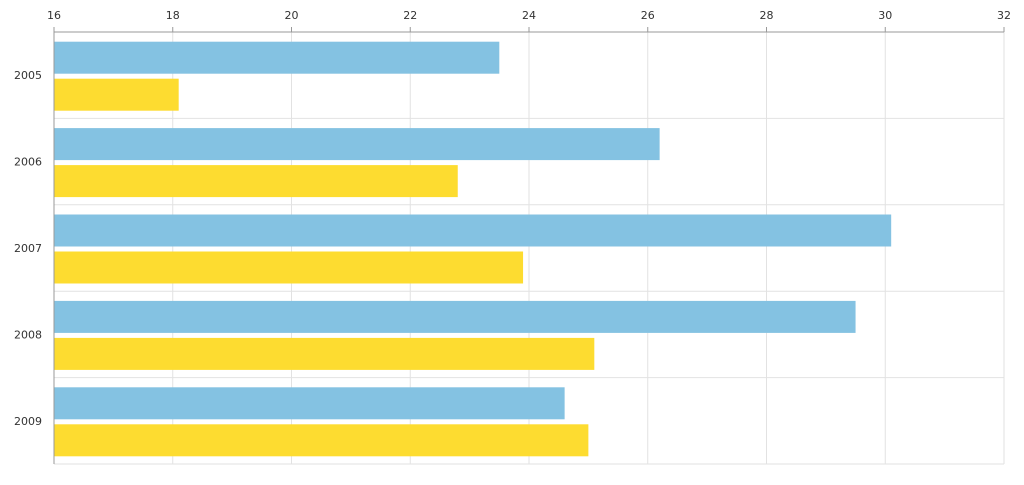  What do you see at coordinates (54, 15) in the screenshot?
I see `x-tick-label: 16` at bounding box center [54, 15].